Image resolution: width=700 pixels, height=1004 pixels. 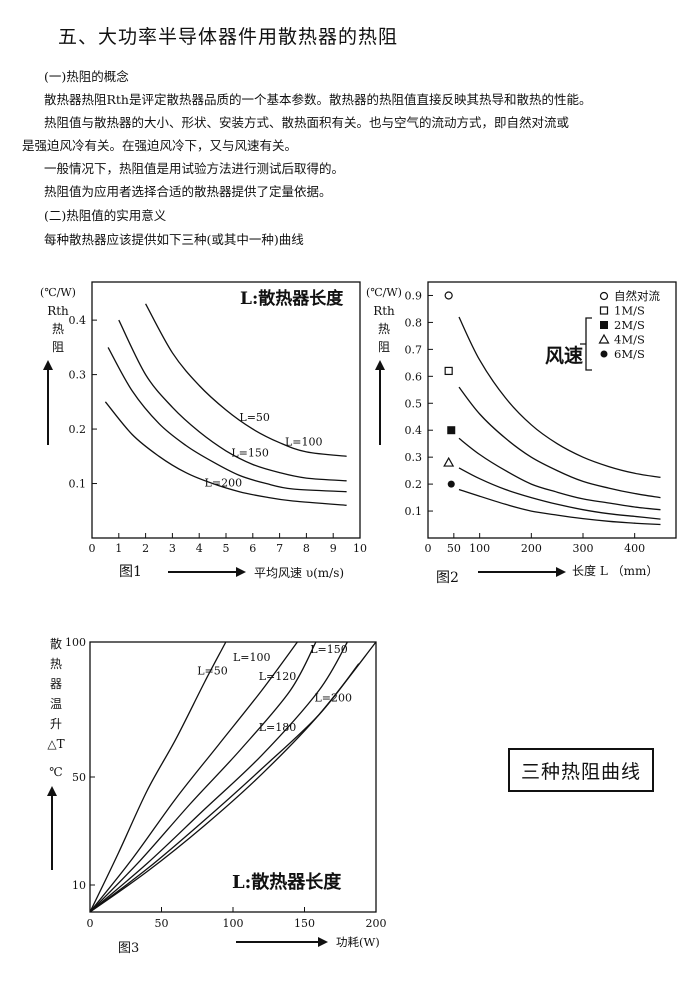 I want to click on fig1-series-L=50, so click(x=246, y=380).